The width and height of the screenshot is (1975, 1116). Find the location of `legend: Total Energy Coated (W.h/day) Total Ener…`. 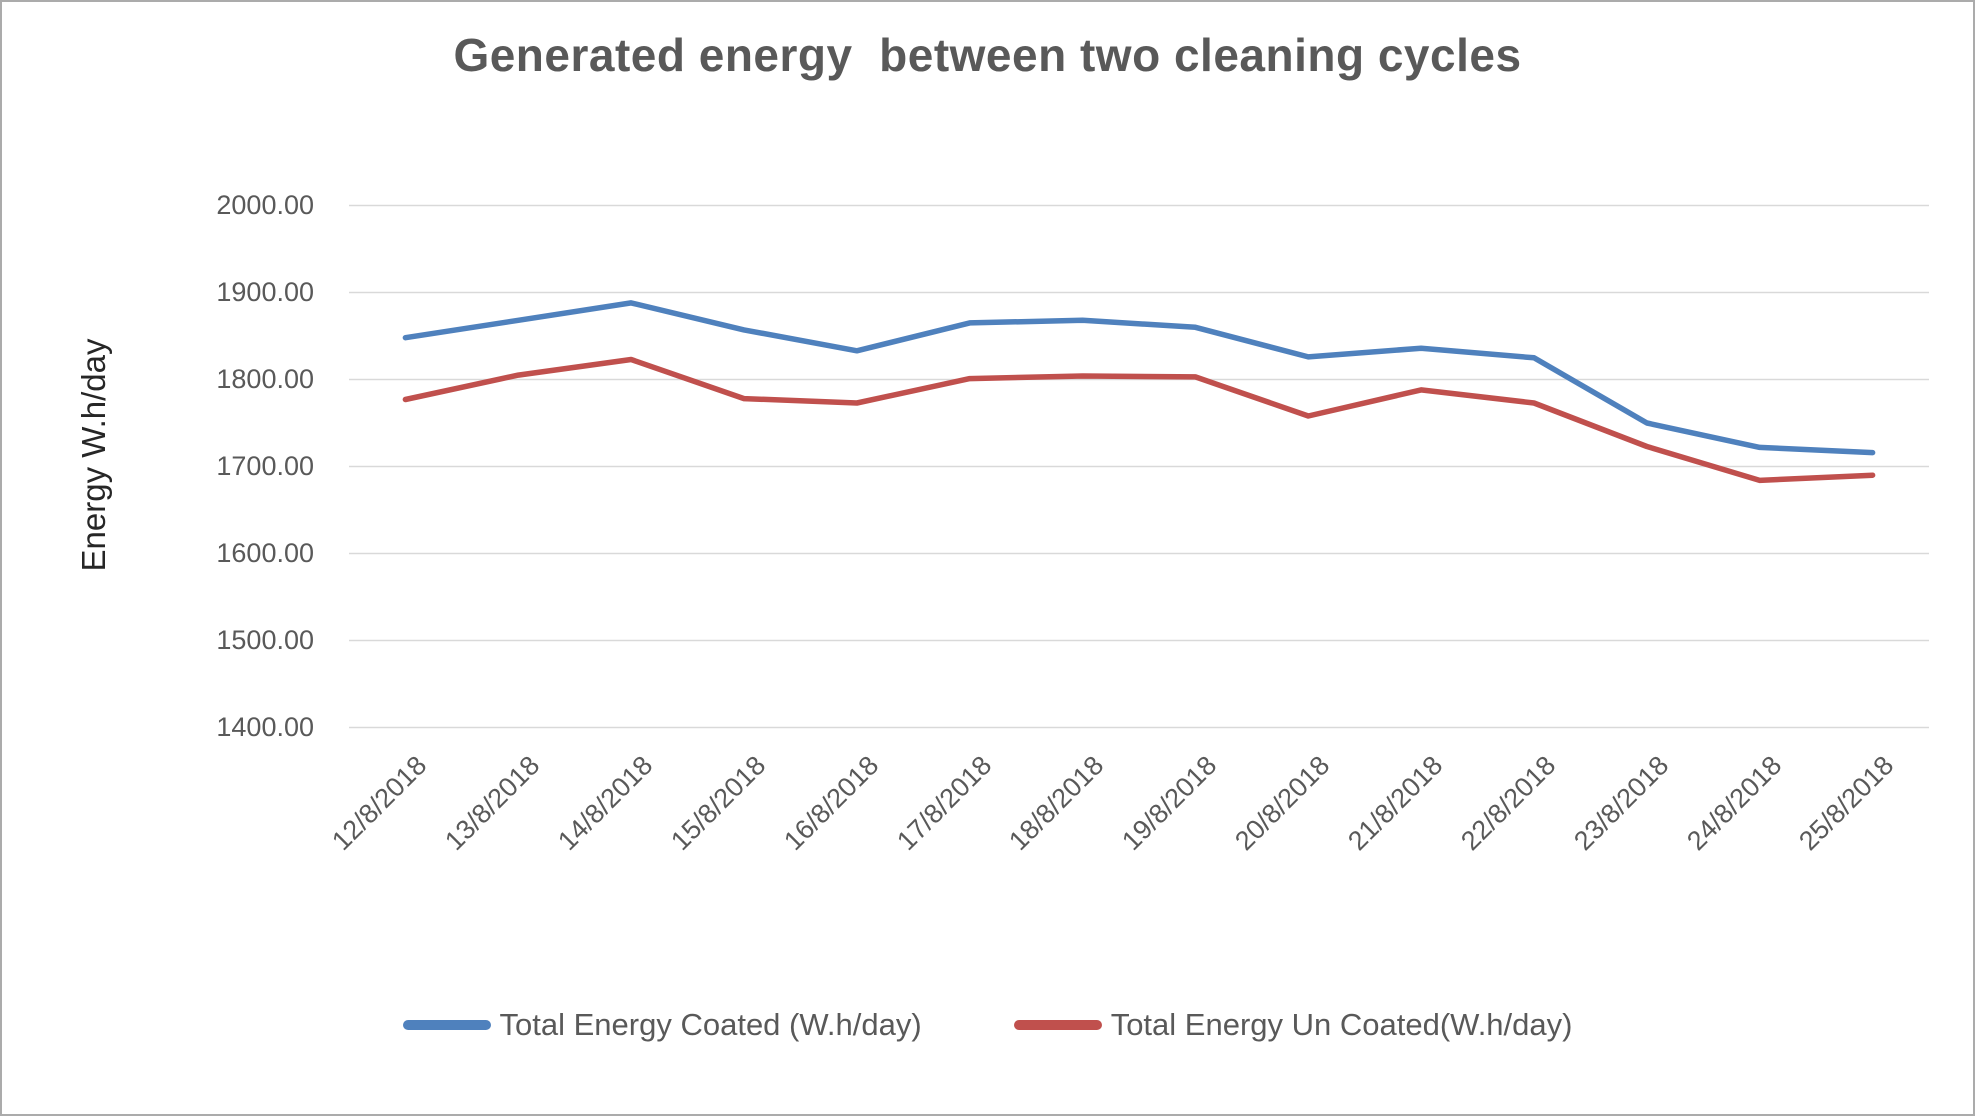

legend: Total Energy Coated (W.h/day) Total Ener… is located at coordinates (987, 1025).